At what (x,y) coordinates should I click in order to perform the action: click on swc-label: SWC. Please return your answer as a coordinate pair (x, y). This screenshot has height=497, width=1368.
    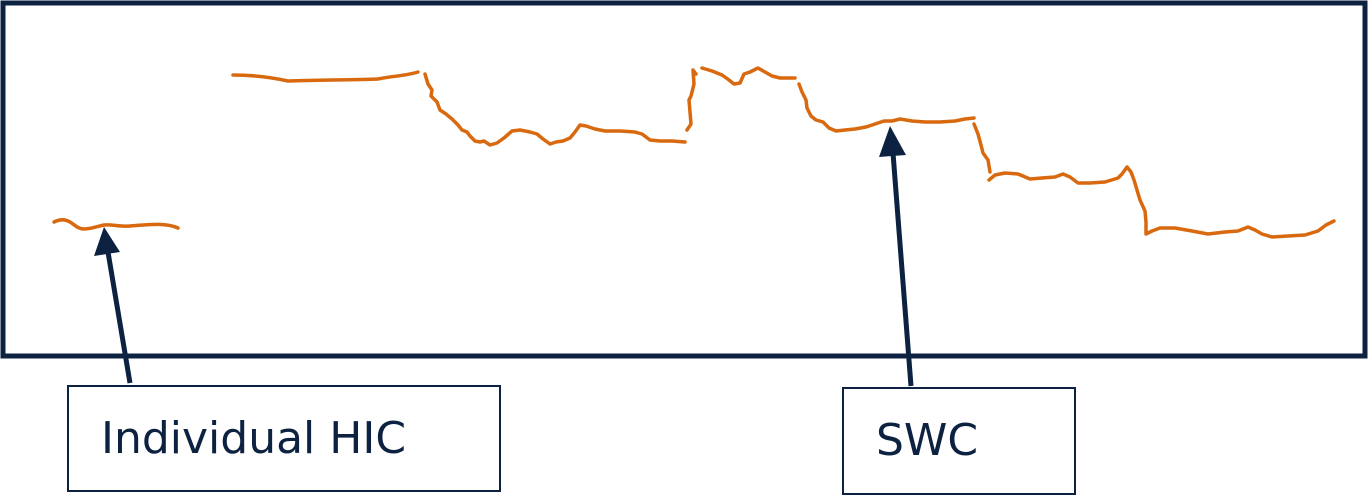
    Looking at the image, I should click on (927, 440).